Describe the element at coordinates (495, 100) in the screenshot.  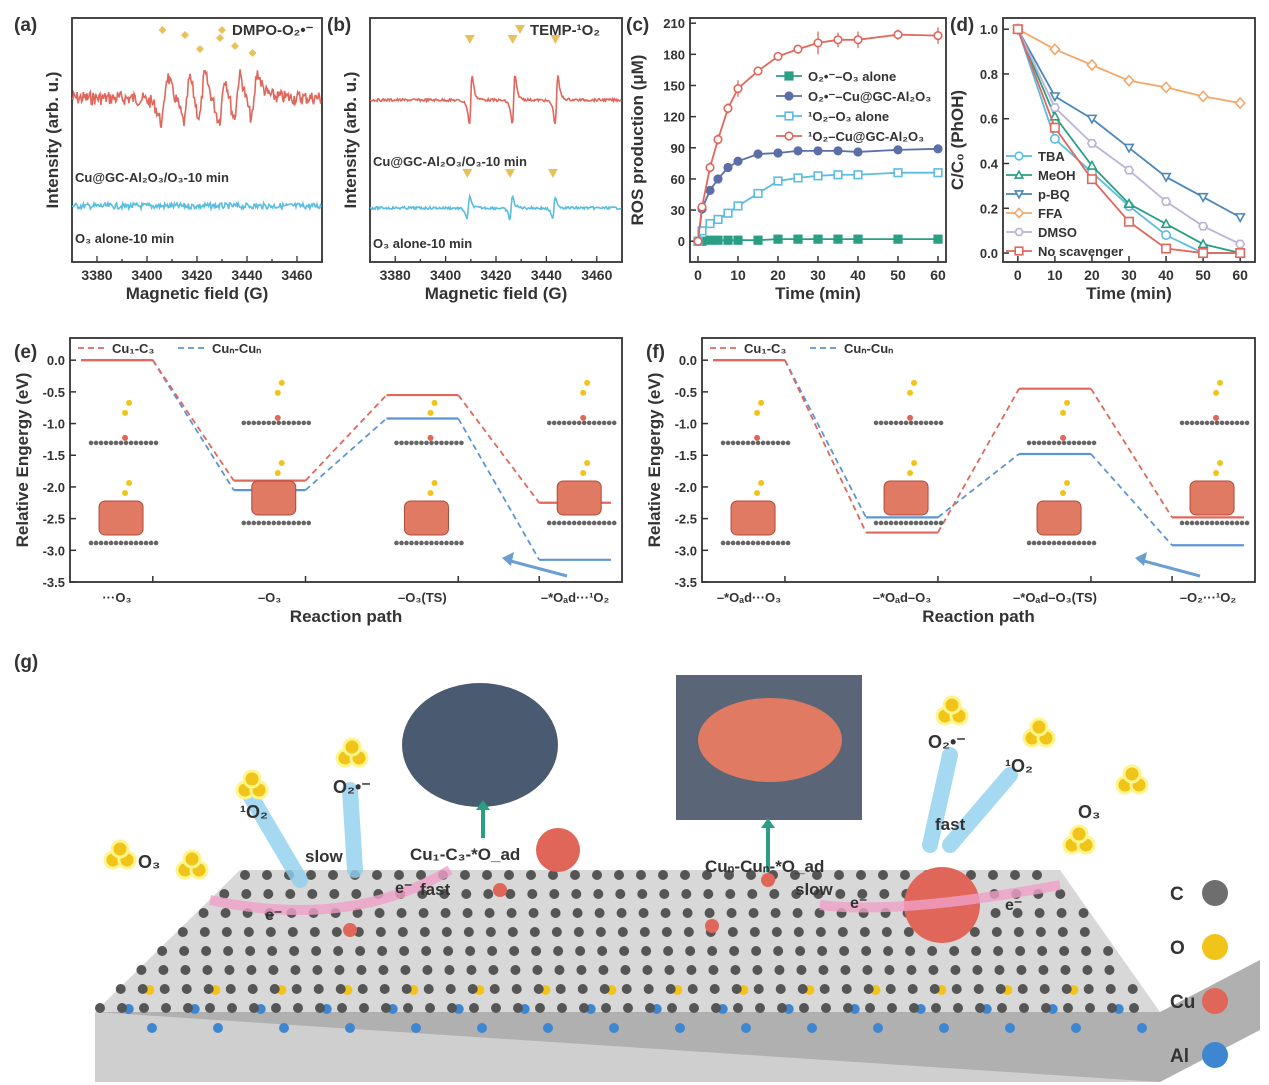
I see `spectrum-line` at that location.